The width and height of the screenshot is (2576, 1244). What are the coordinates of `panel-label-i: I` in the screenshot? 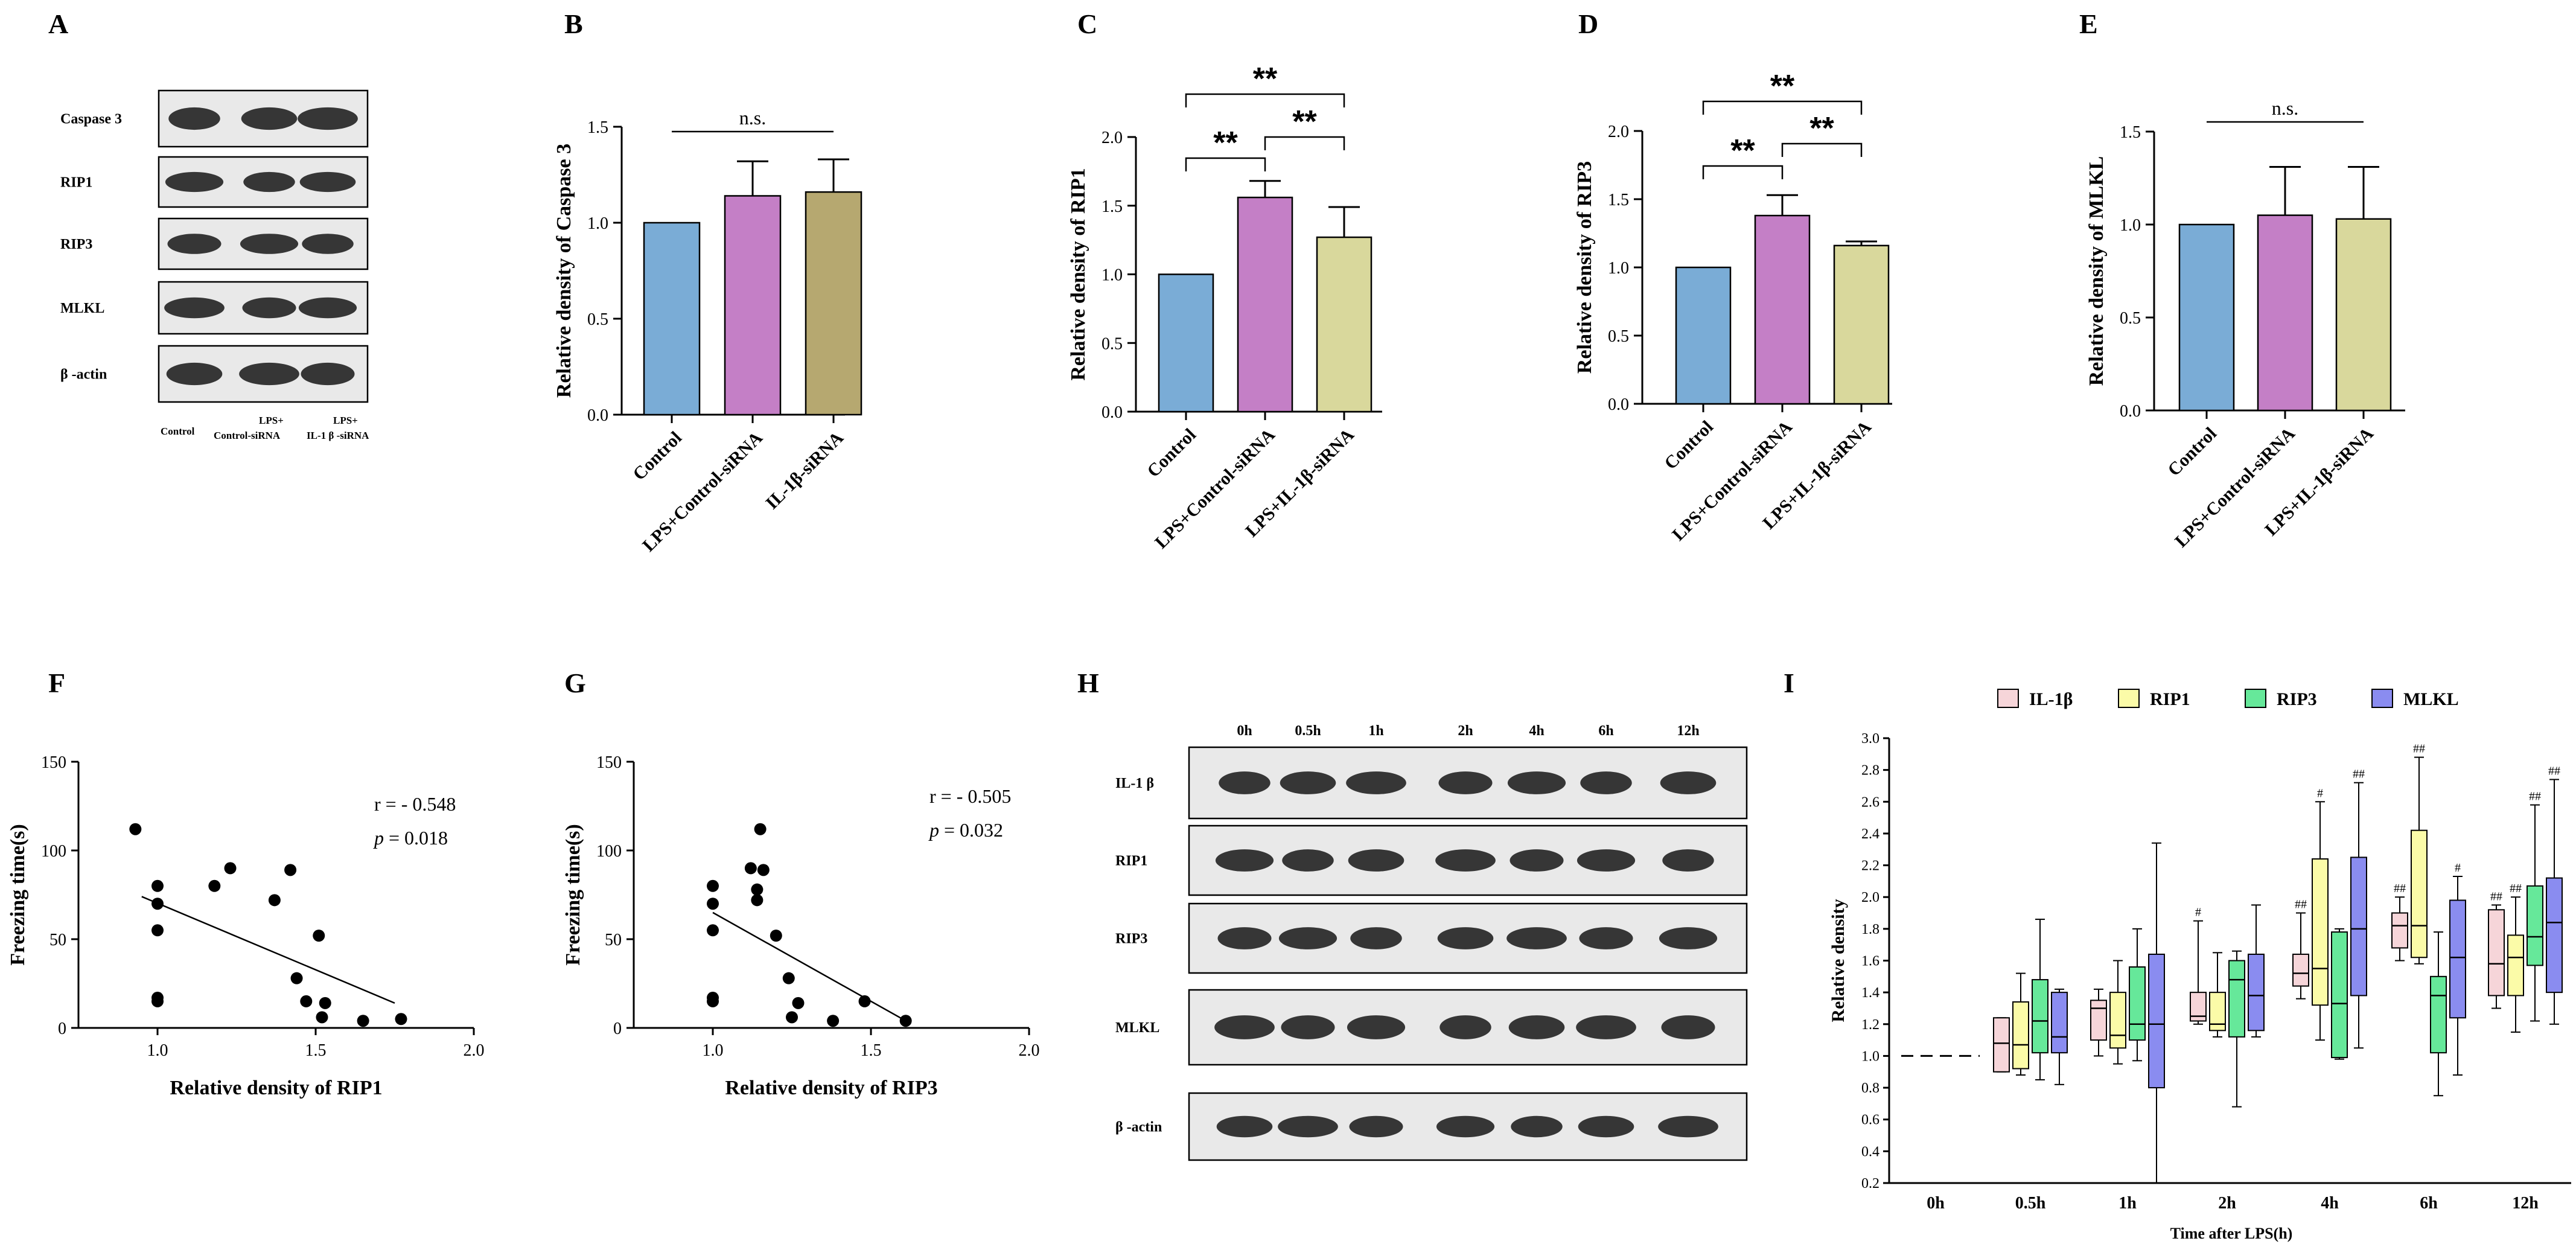 It's located at (1789, 683).